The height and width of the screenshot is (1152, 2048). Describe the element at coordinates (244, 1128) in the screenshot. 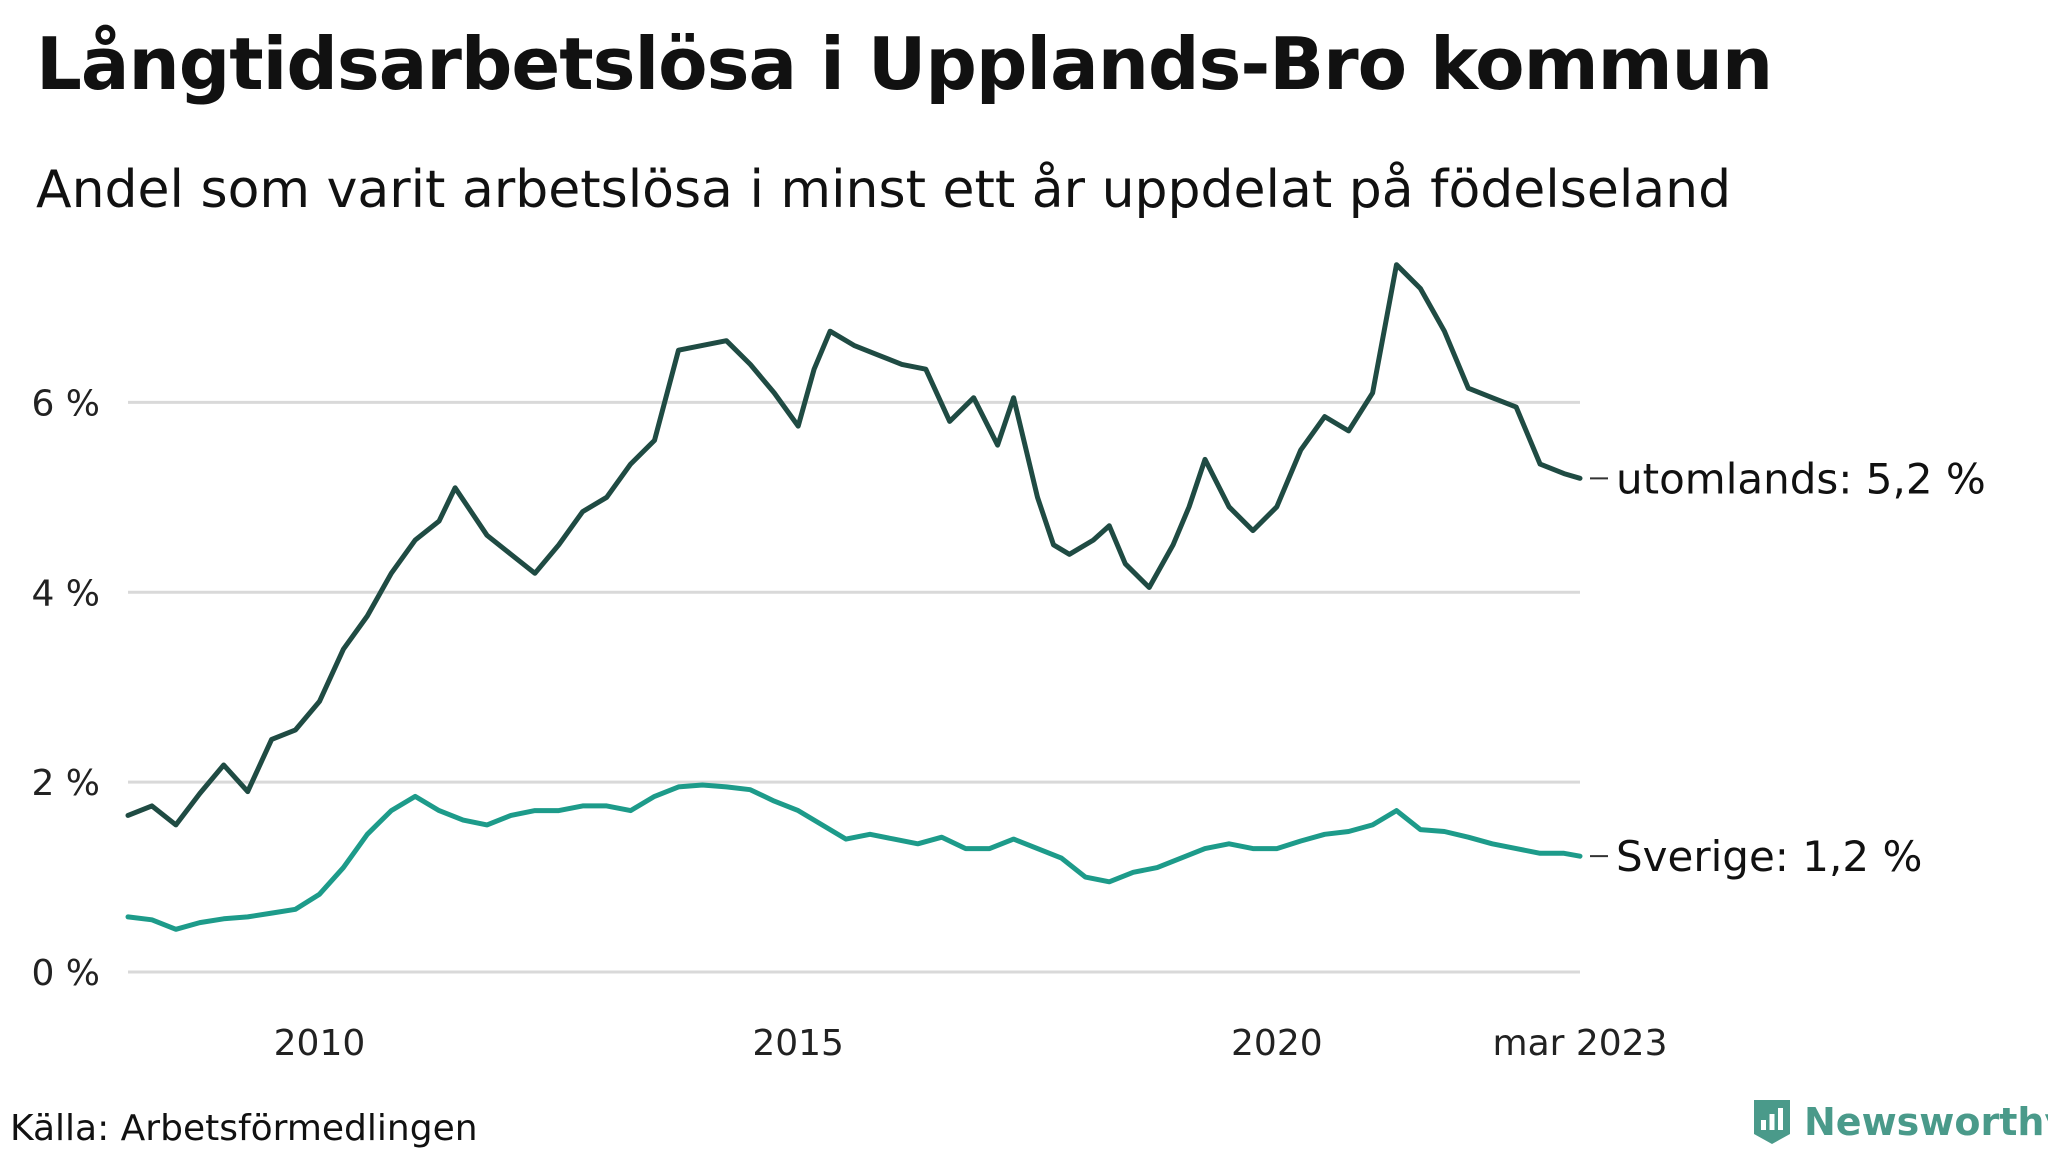

I see `source-note: Källa: Arbetsförmedlingen` at that location.